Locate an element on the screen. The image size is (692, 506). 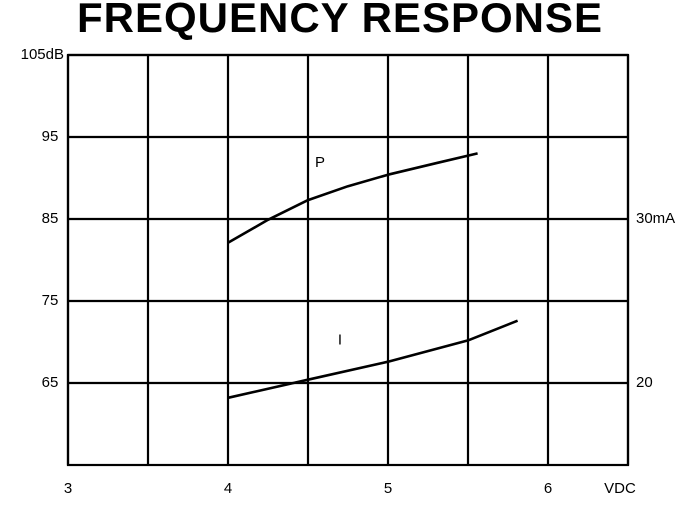
series-label: I is located at coordinates (340, 340).